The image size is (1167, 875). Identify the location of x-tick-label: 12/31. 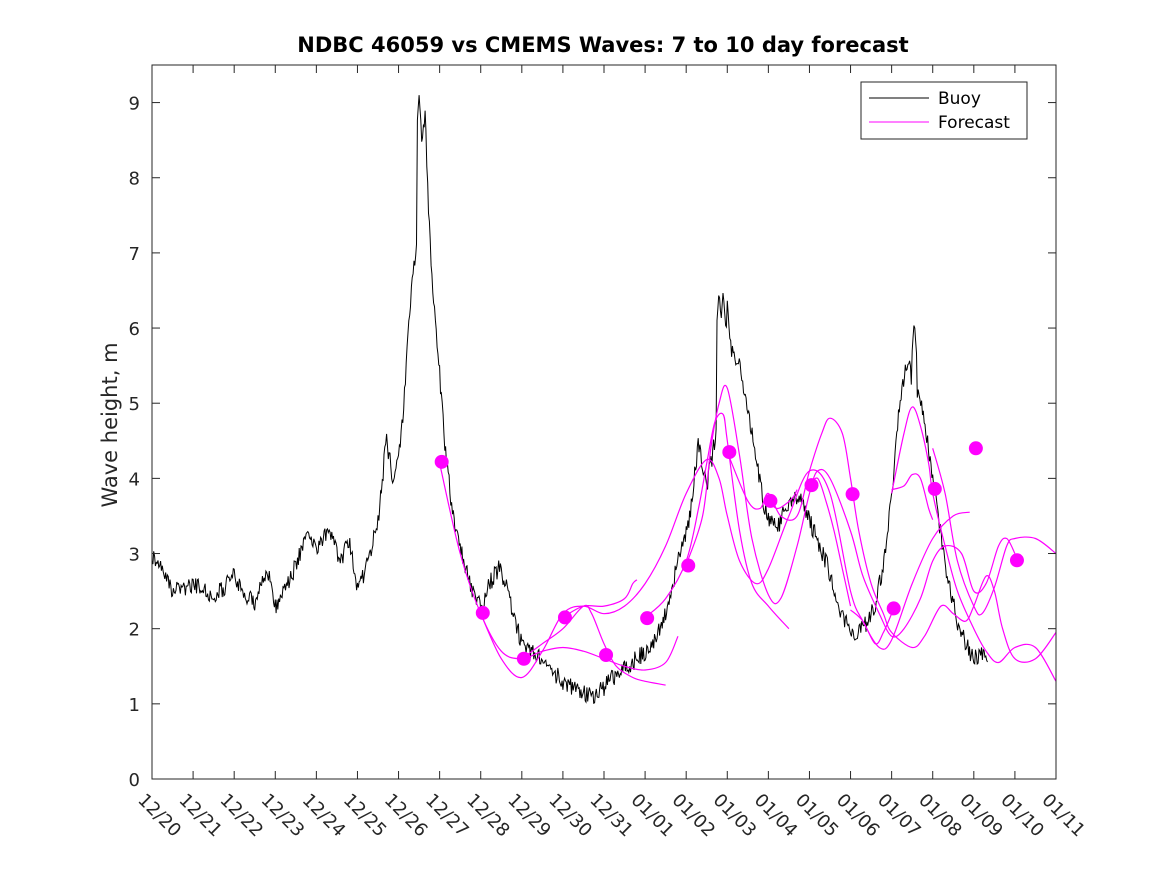
(611, 816).